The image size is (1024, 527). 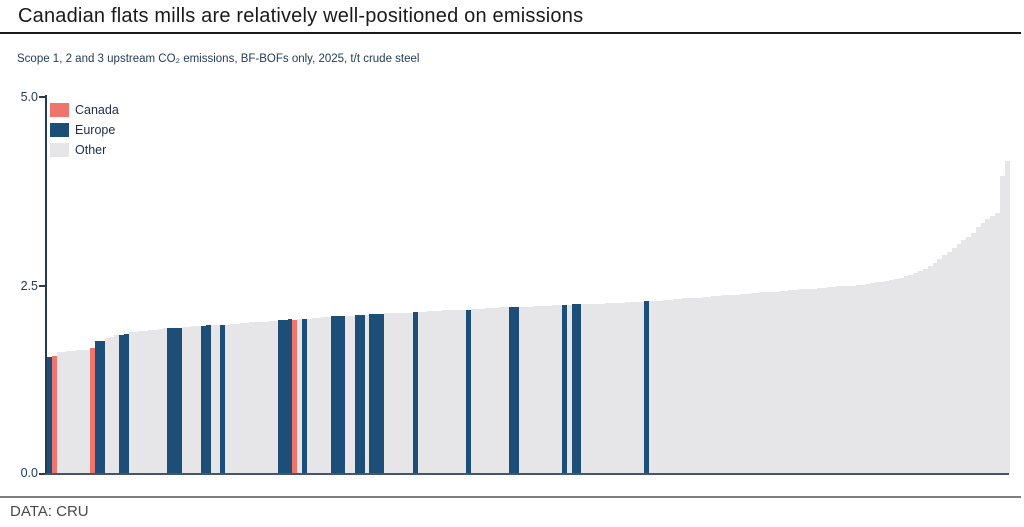 What do you see at coordinates (29, 473) in the screenshot?
I see `y-tick-label-0: 0.0` at bounding box center [29, 473].